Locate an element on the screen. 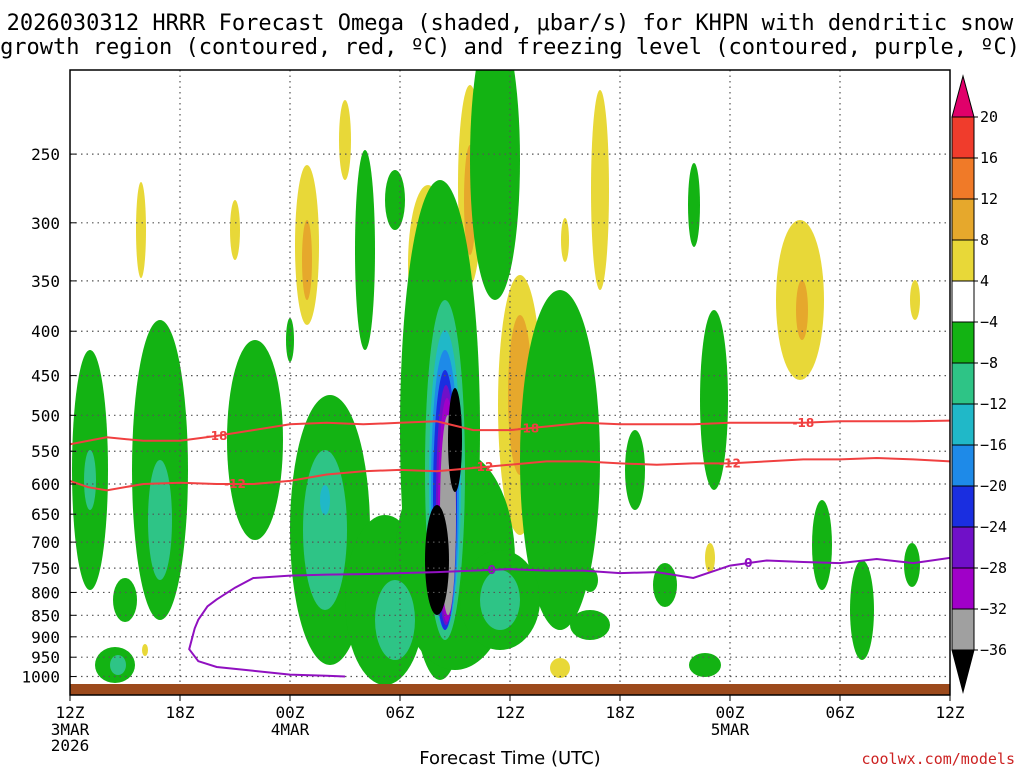  y-tick-label: 600 is located at coordinates (45, 484).